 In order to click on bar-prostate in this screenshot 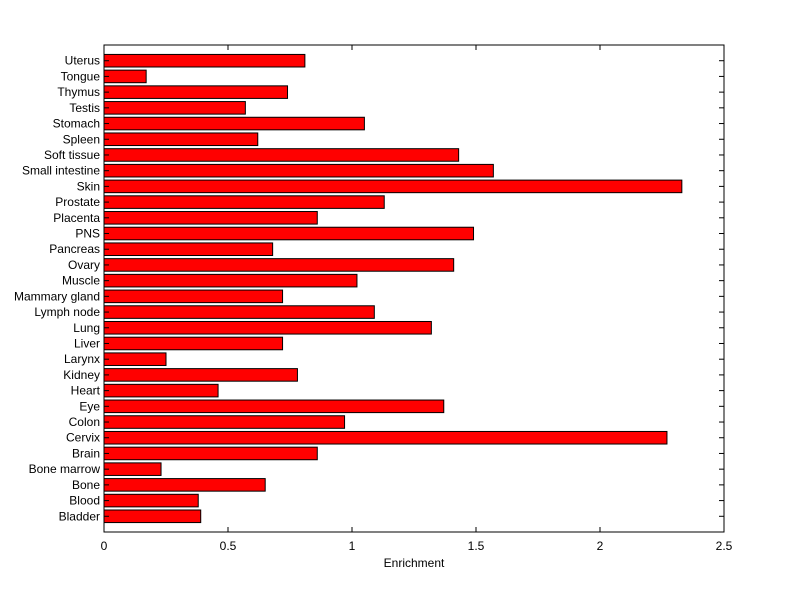, I will do `click(244, 202)`.